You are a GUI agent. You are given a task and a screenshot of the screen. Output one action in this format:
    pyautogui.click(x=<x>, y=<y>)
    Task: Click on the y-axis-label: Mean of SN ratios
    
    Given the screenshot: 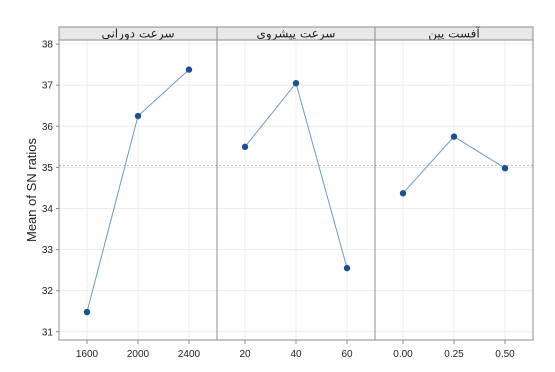 What is the action you would take?
    pyautogui.click(x=31, y=189)
    